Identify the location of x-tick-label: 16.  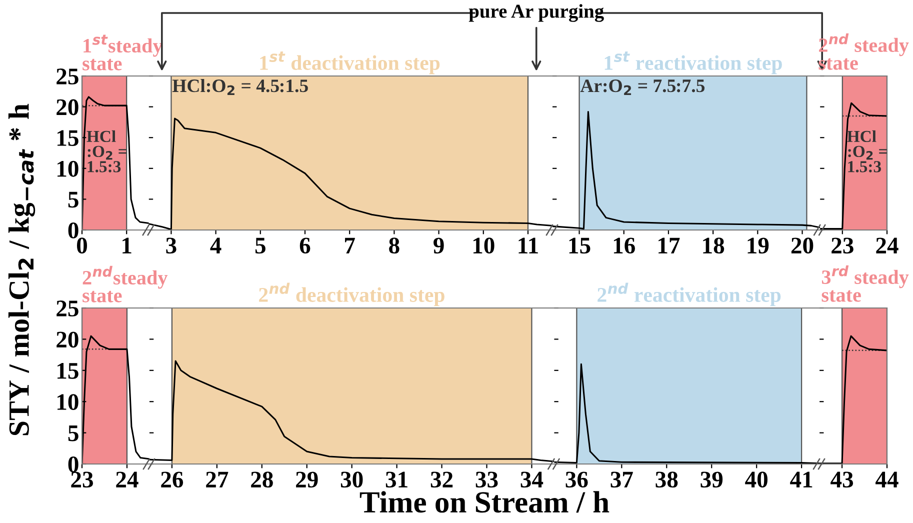
(624, 246).